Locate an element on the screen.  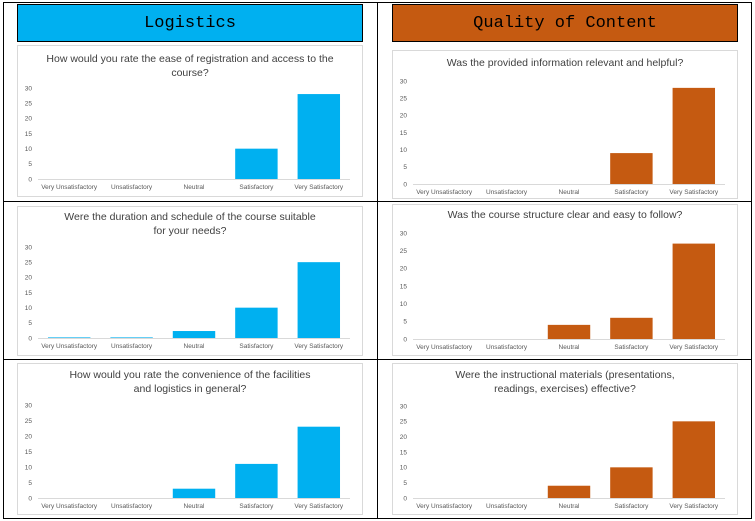
grid-border-right is located at coordinates (751, 260).